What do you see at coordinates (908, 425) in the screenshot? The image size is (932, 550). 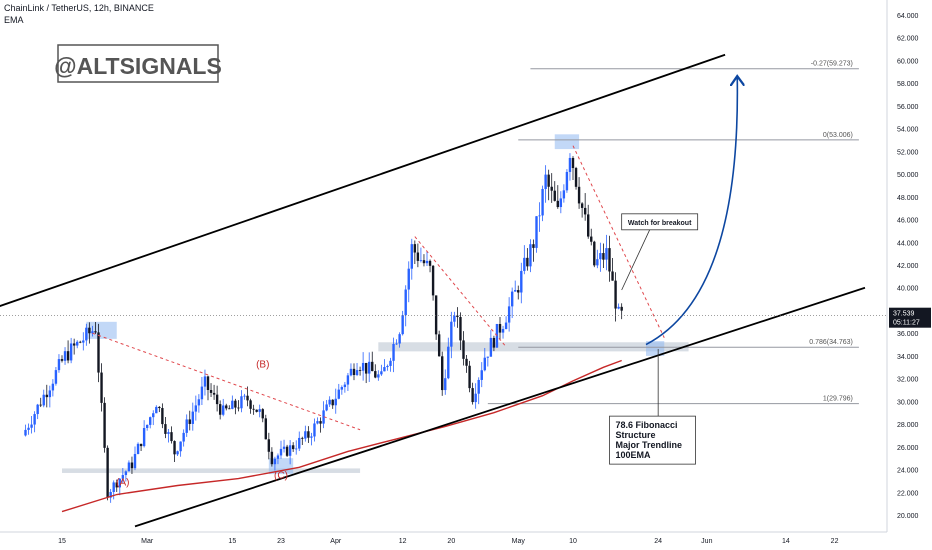 I see `y-tick-label: 28.000` at bounding box center [908, 425].